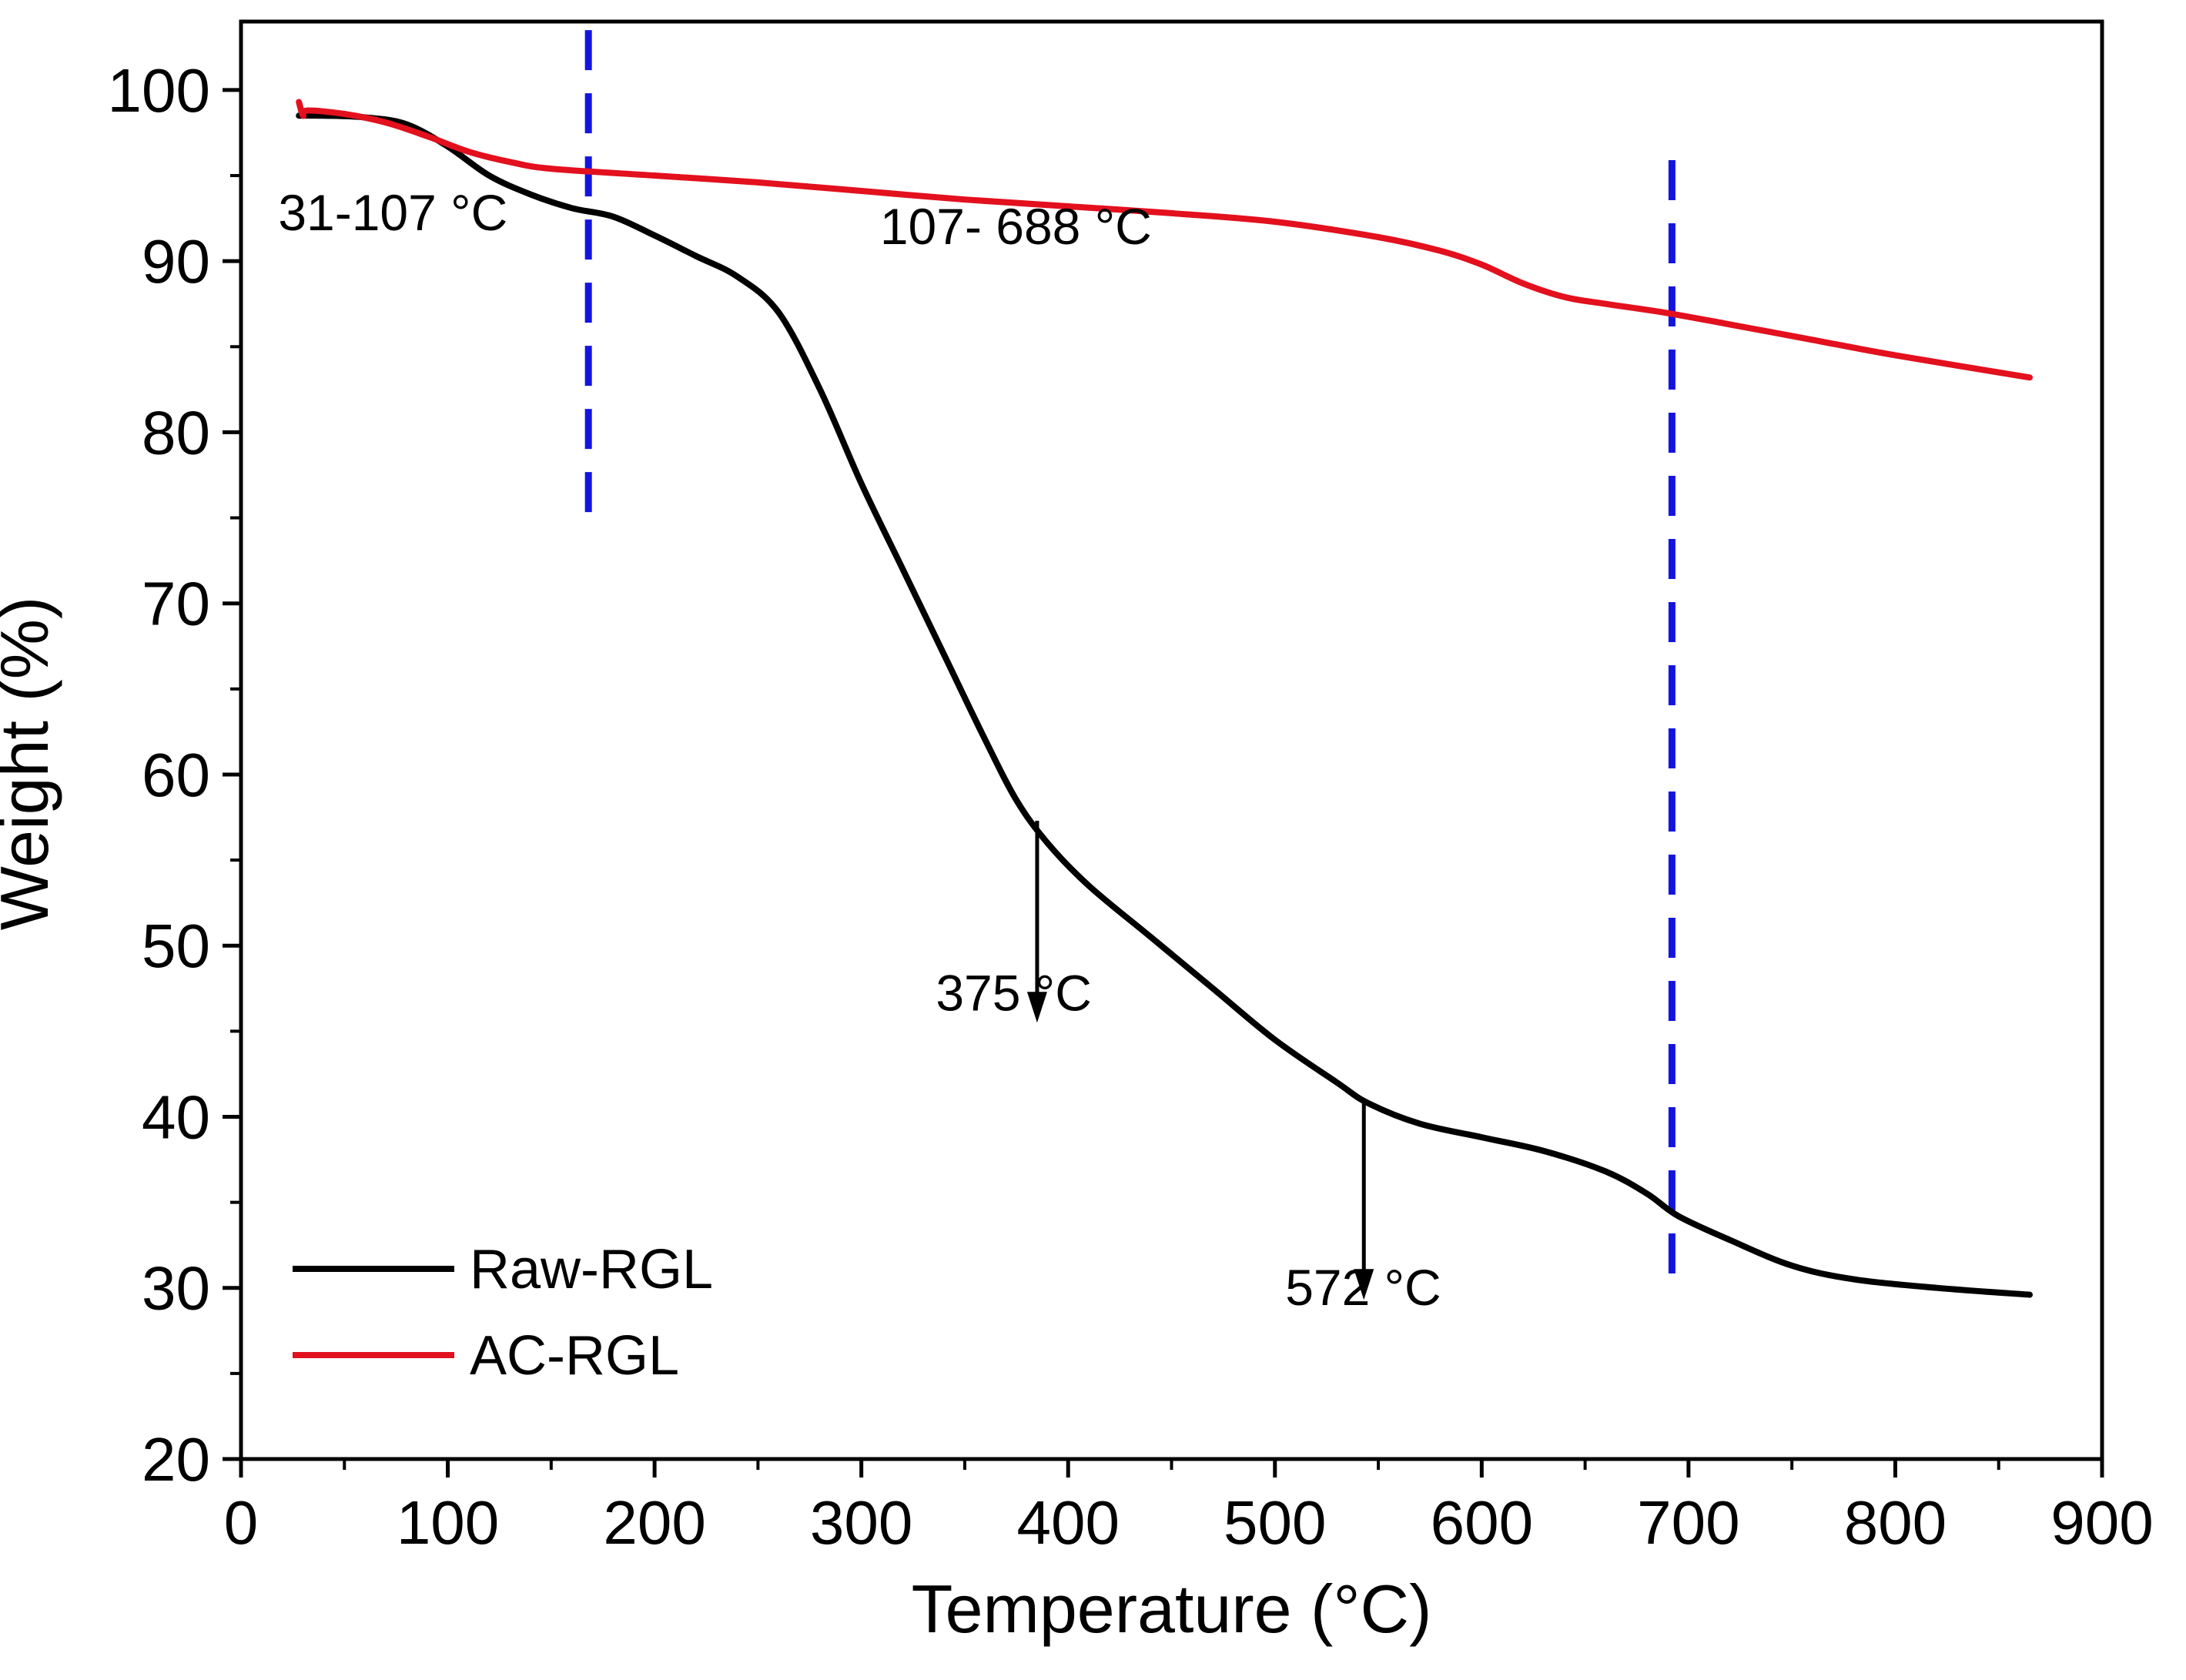 This screenshot has height=1680, width=2186. I want to click on series-line-ac-rgl, so click(1165, 240).